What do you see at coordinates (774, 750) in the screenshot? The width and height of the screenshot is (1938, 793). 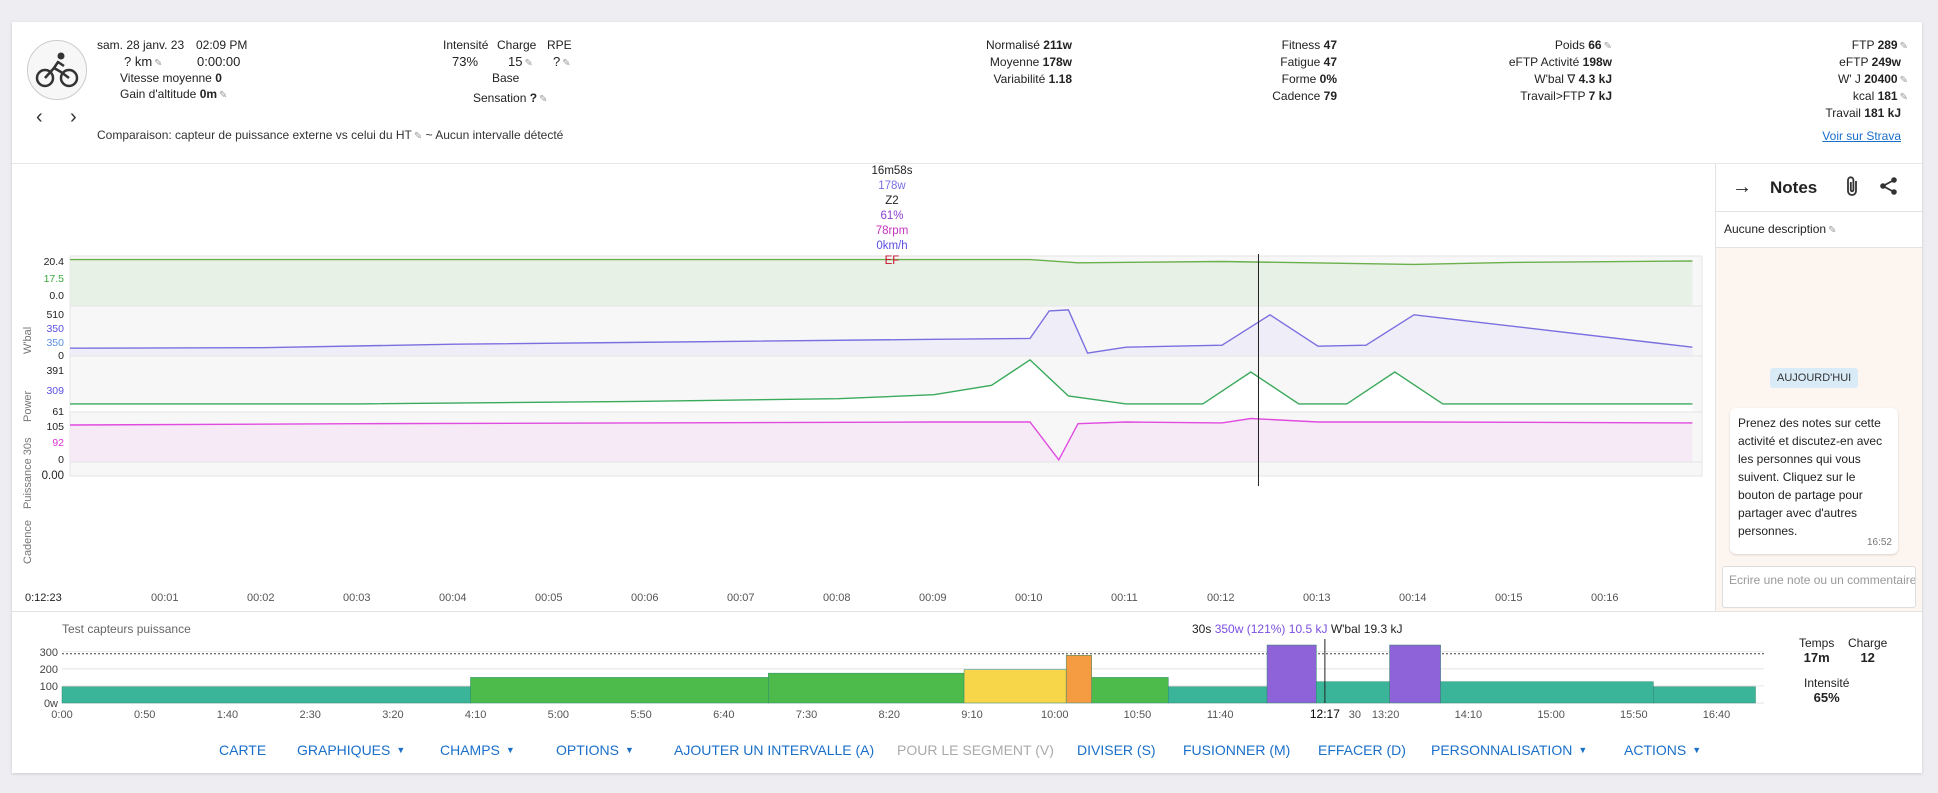 I see `add-interval-button: AJOUTER UN INTERVALLE (A)` at bounding box center [774, 750].